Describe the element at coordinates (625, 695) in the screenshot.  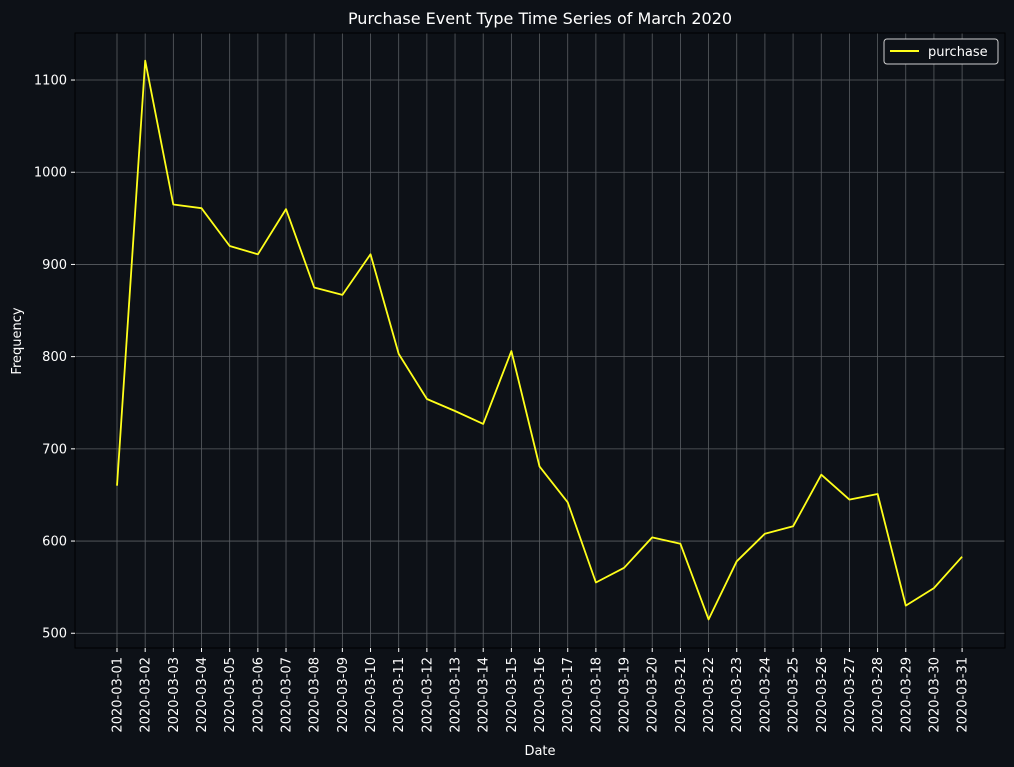
I see `x-tick-label: 2020-03-19` at that location.